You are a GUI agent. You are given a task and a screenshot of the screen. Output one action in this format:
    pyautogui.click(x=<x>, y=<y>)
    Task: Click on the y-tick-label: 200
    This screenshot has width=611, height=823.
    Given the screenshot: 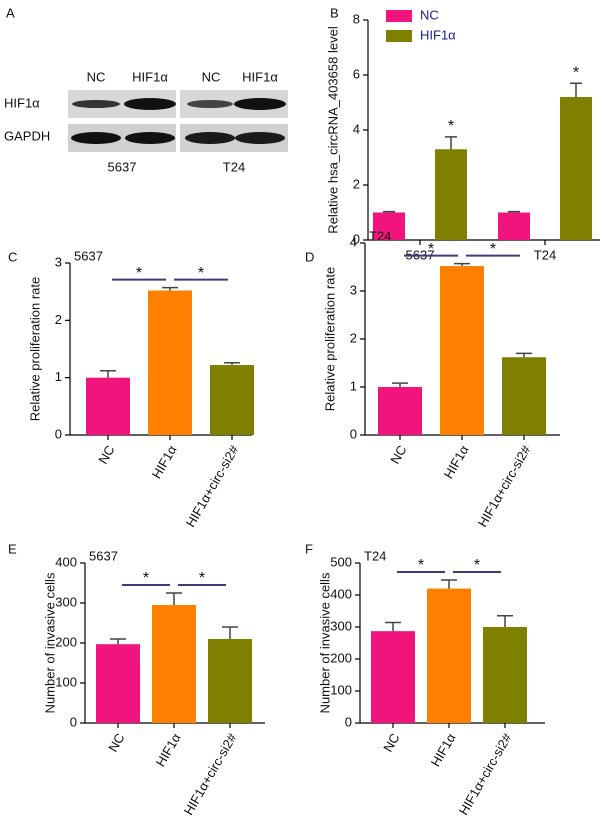 What is the action you would take?
    pyautogui.click(x=66, y=641)
    